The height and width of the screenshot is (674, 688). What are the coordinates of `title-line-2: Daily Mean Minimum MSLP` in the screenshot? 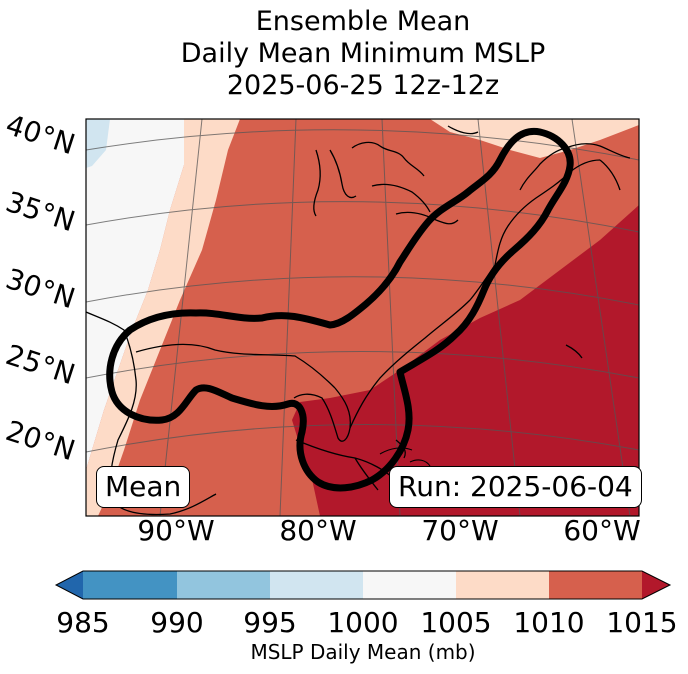 It's located at (363, 53).